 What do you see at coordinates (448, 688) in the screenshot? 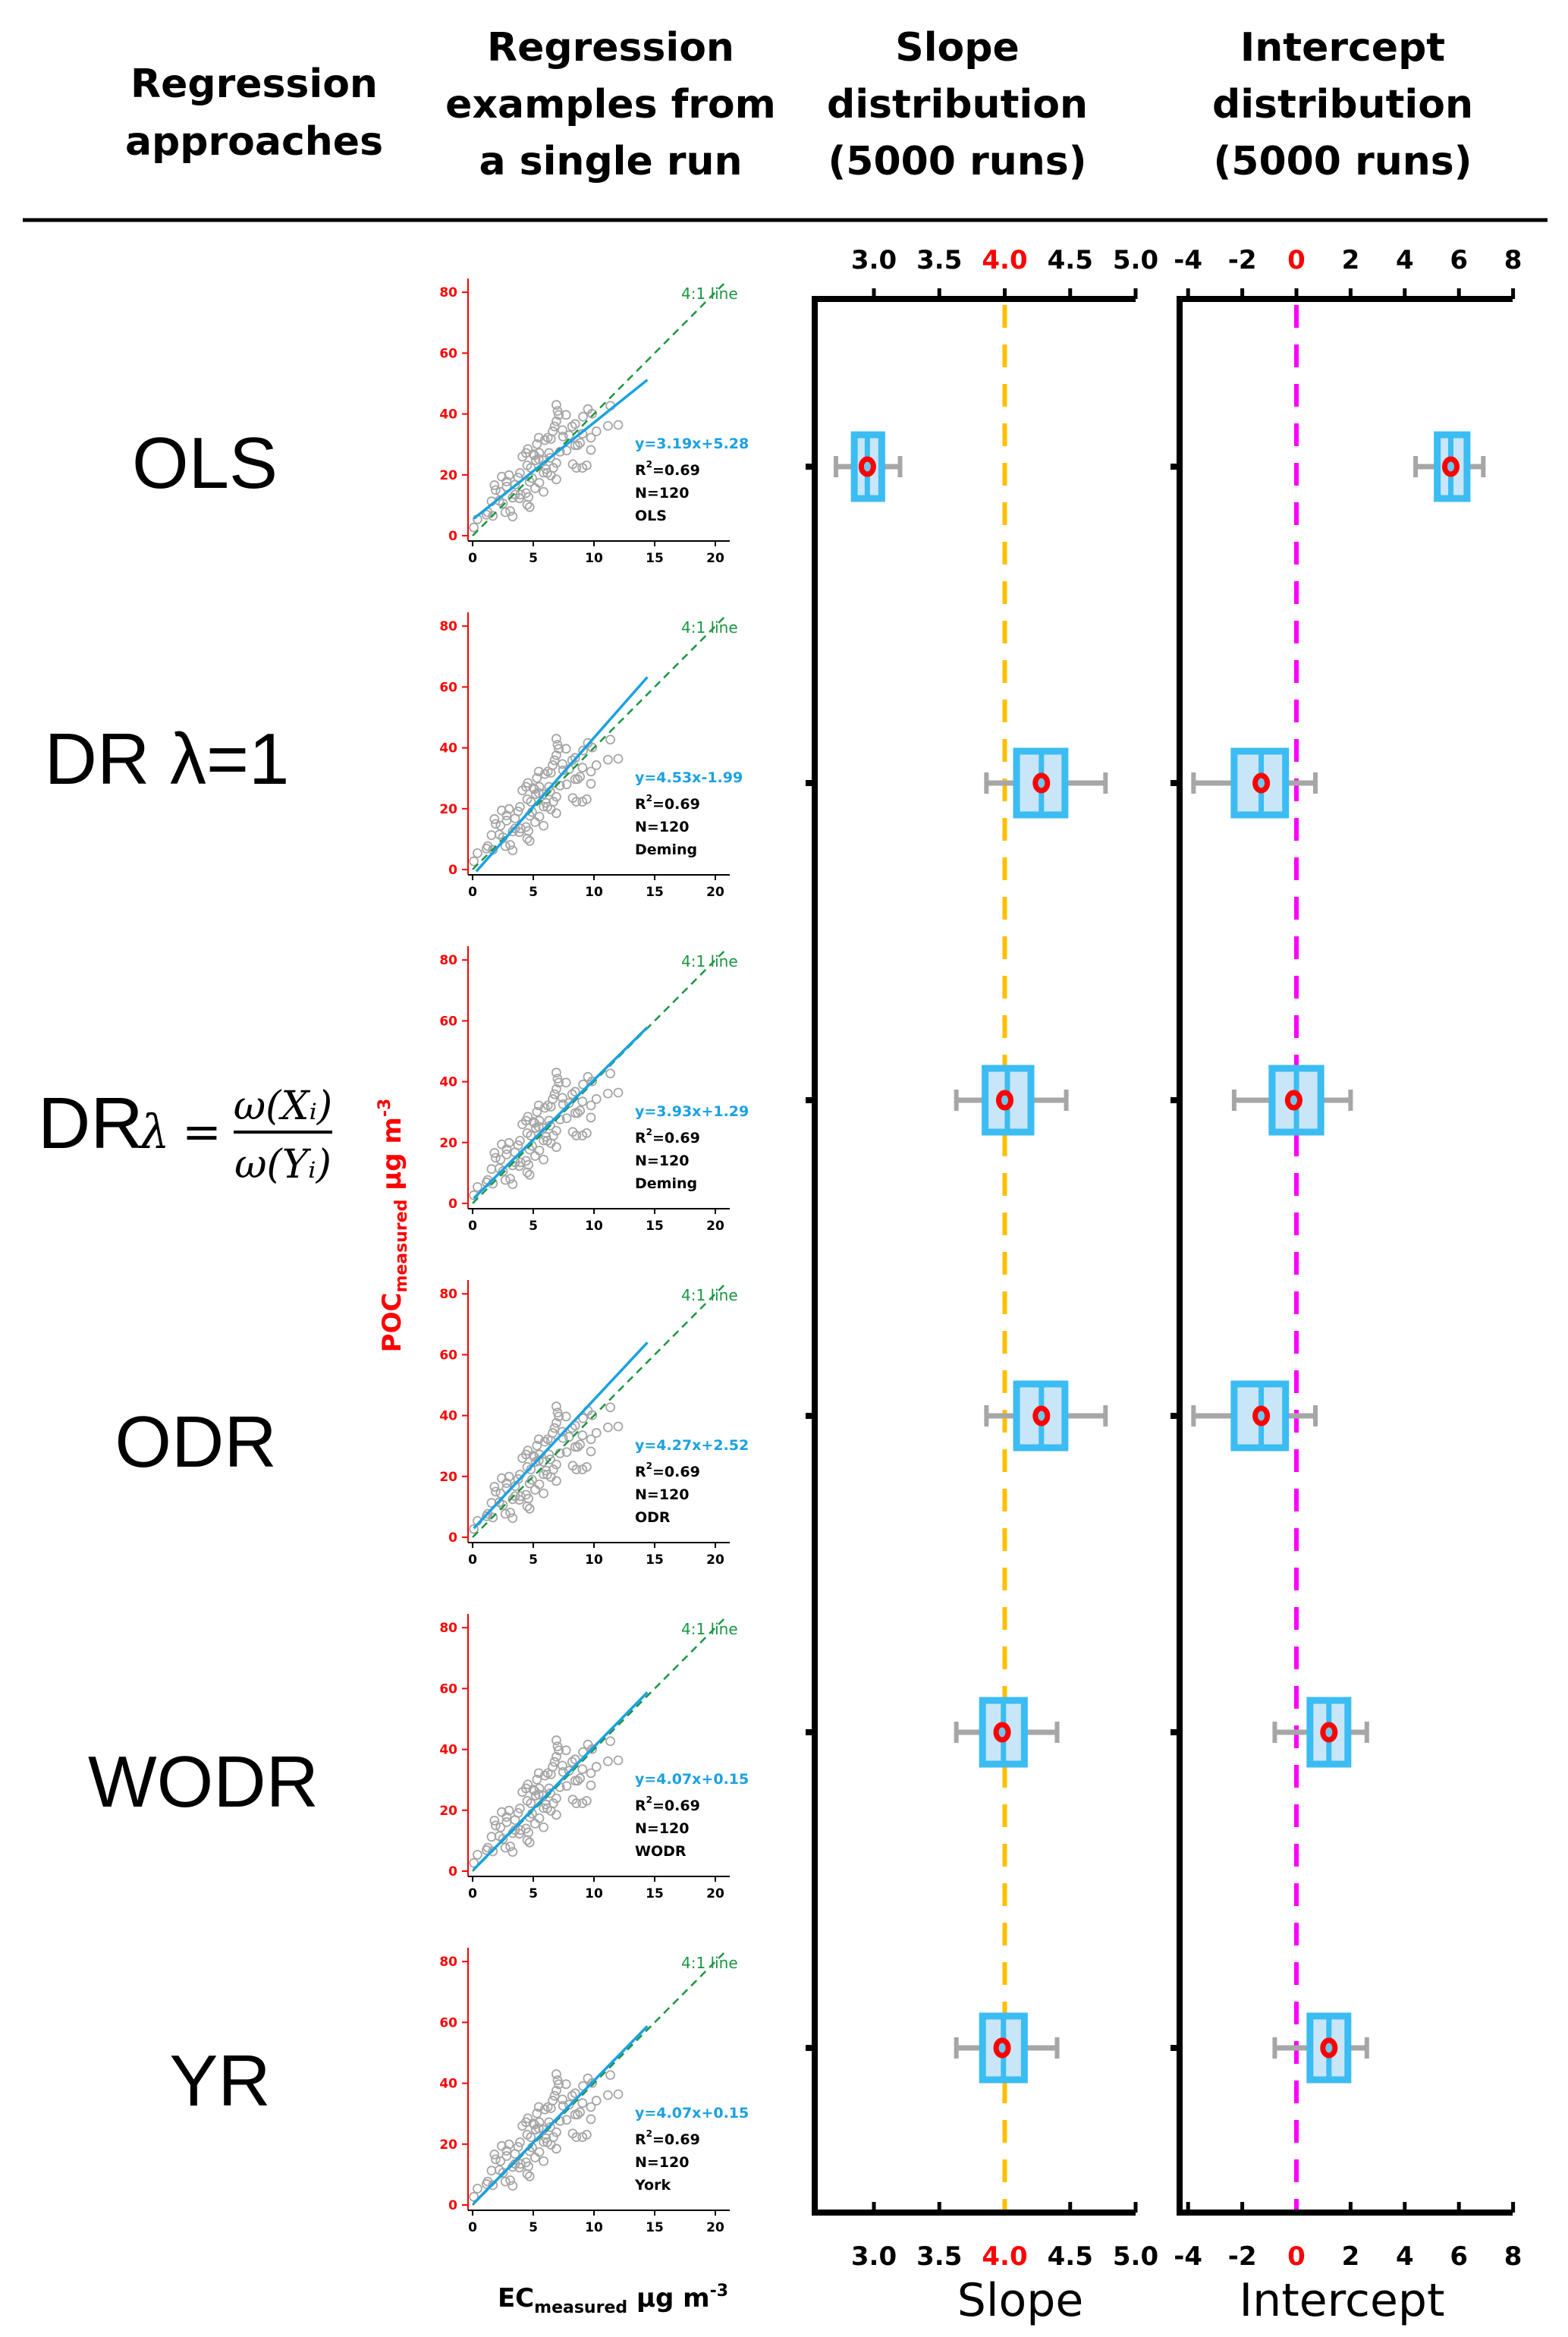
I see `y-tick-label: 60` at bounding box center [448, 688].